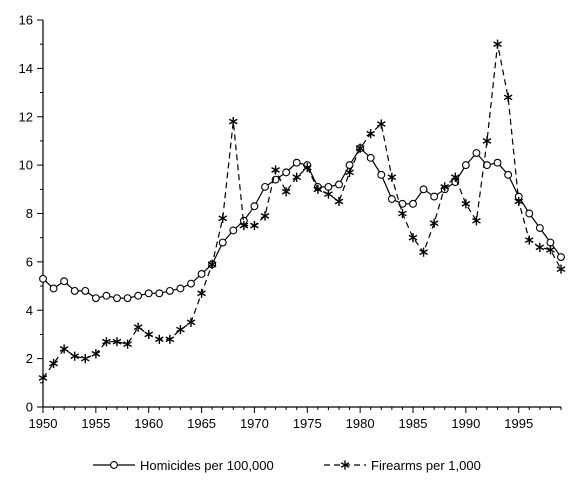 This screenshot has height=480, width=585. I want to click on x-tick-label: 1995, so click(518, 423).